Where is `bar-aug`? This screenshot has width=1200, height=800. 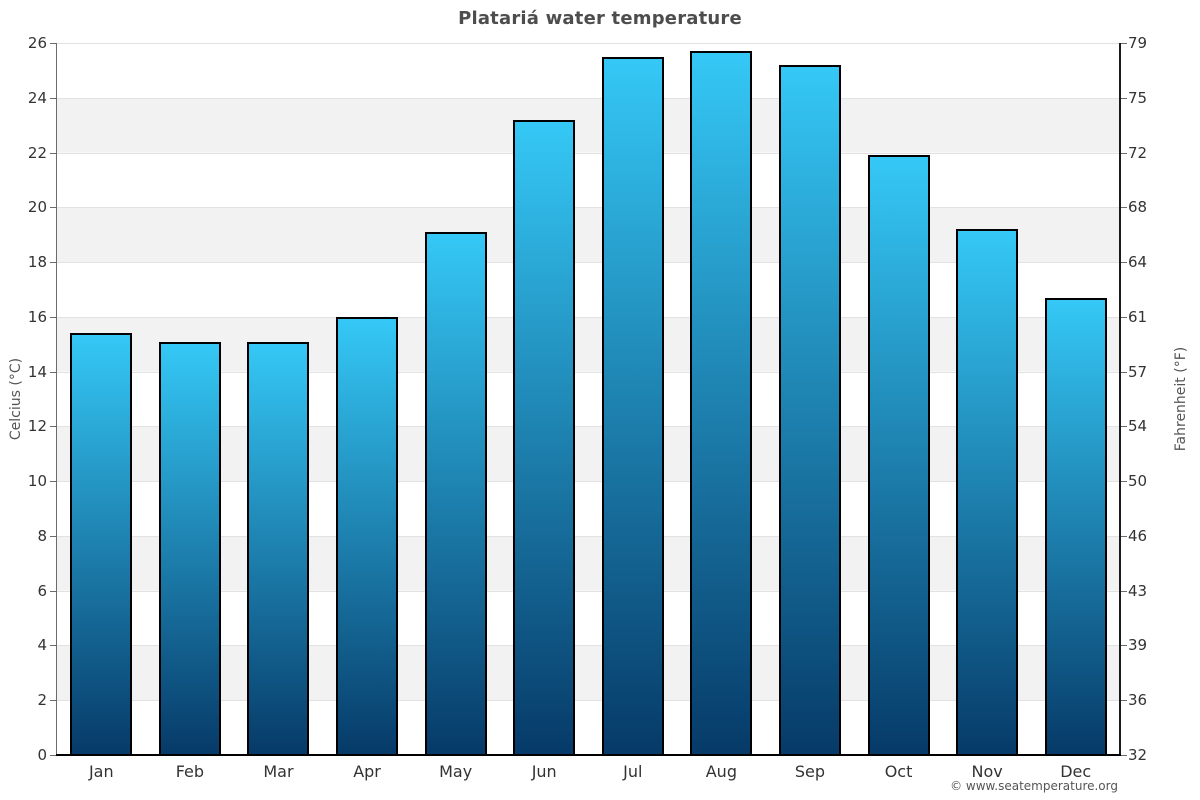 bar-aug is located at coordinates (721, 403).